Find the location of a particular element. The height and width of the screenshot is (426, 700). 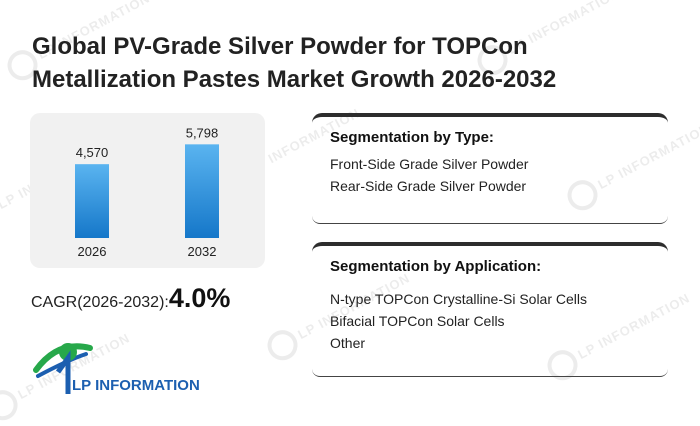

logo-text: LP INFORMATION is located at coordinates (136, 385).